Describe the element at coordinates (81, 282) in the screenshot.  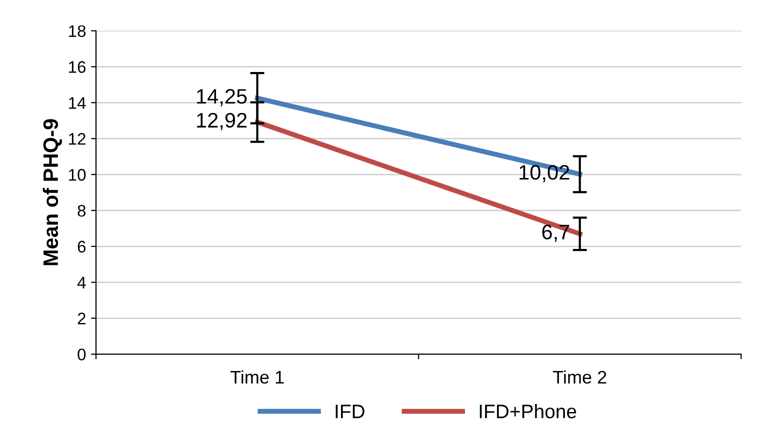
I see `y-tick-label: 4` at that location.